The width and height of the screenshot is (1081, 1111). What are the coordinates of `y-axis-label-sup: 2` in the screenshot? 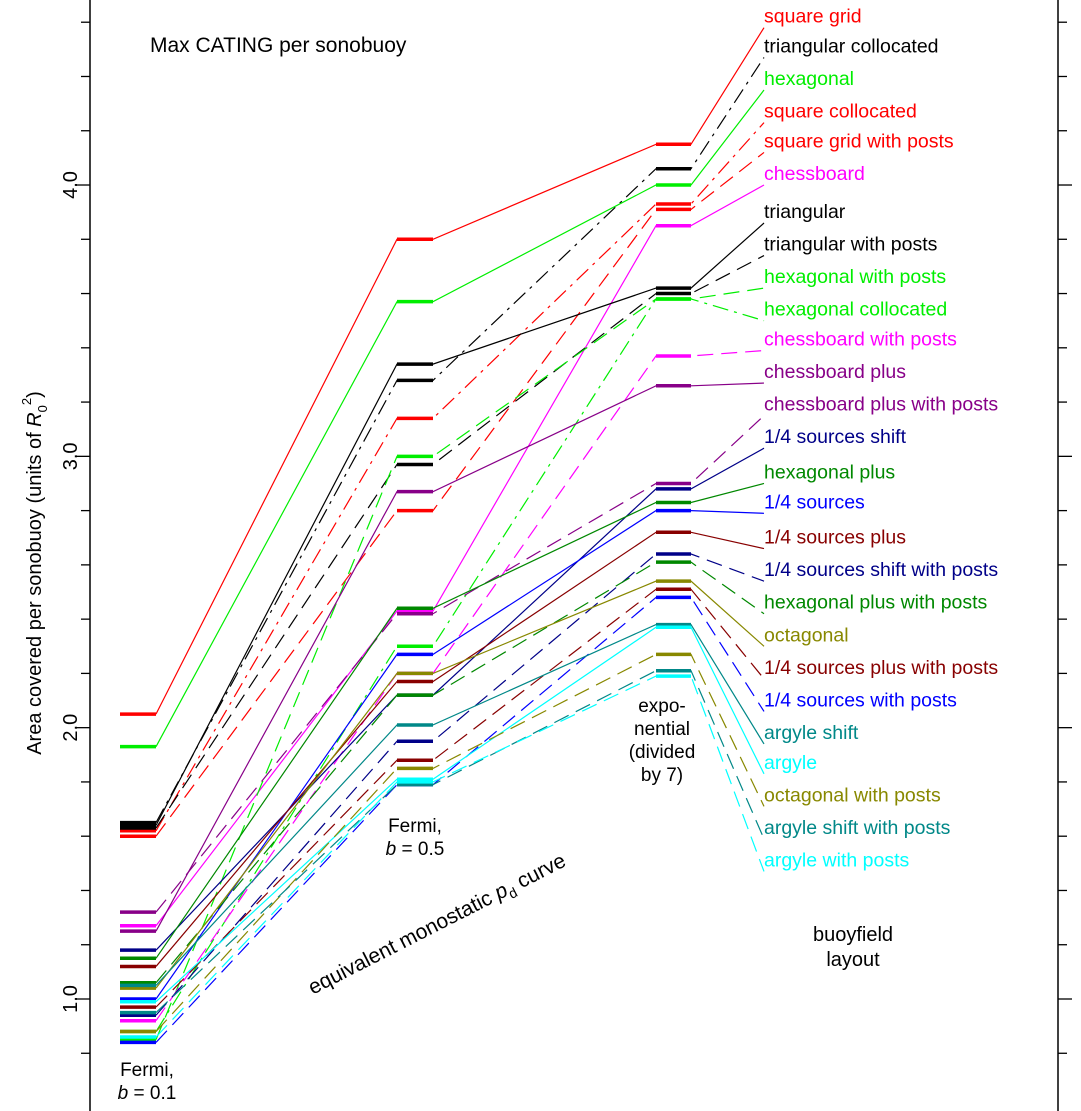 It's located at (26, 401).